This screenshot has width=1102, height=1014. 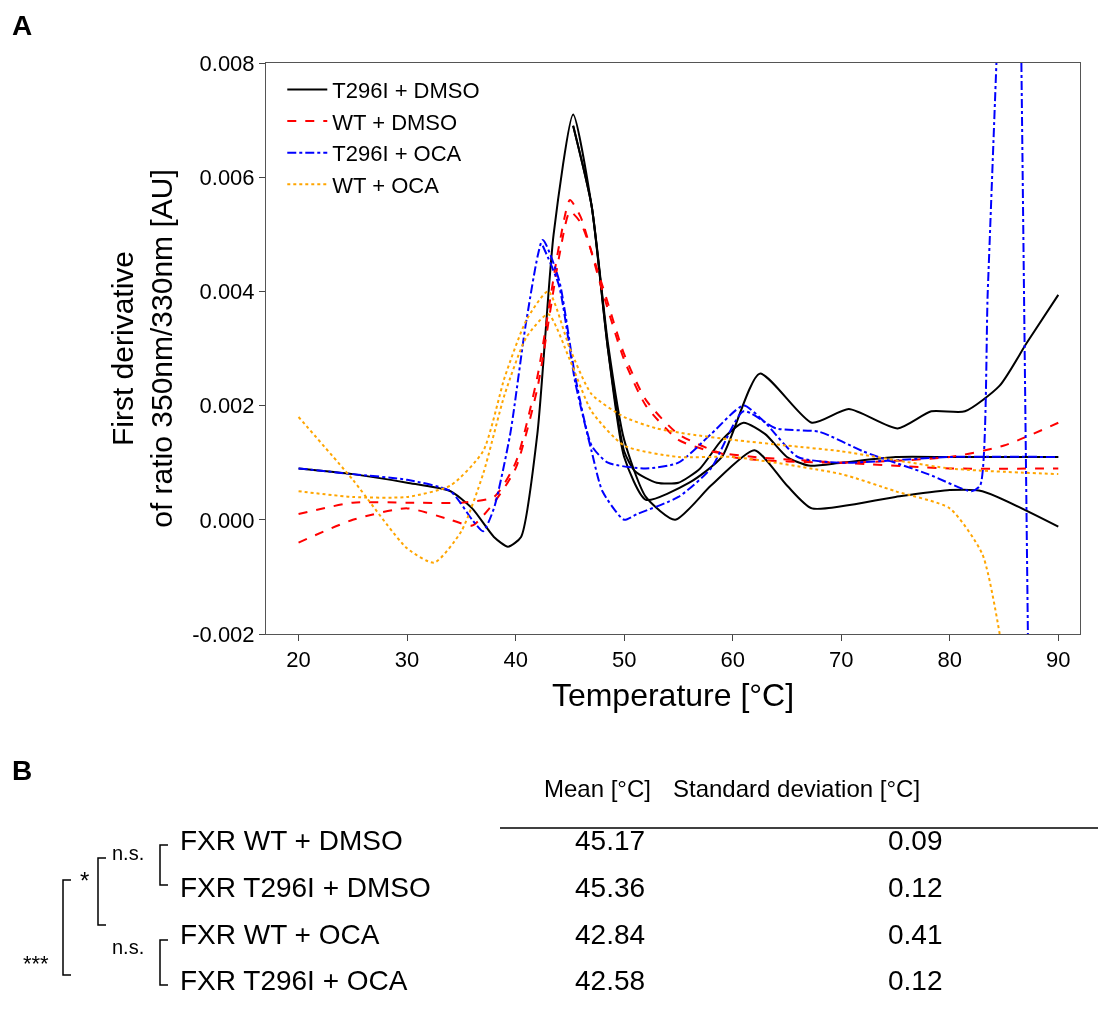 What do you see at coordinates (732, 660) in the screenshot?
I see `x-tick-label: 60` at bounding box center [732, 660].